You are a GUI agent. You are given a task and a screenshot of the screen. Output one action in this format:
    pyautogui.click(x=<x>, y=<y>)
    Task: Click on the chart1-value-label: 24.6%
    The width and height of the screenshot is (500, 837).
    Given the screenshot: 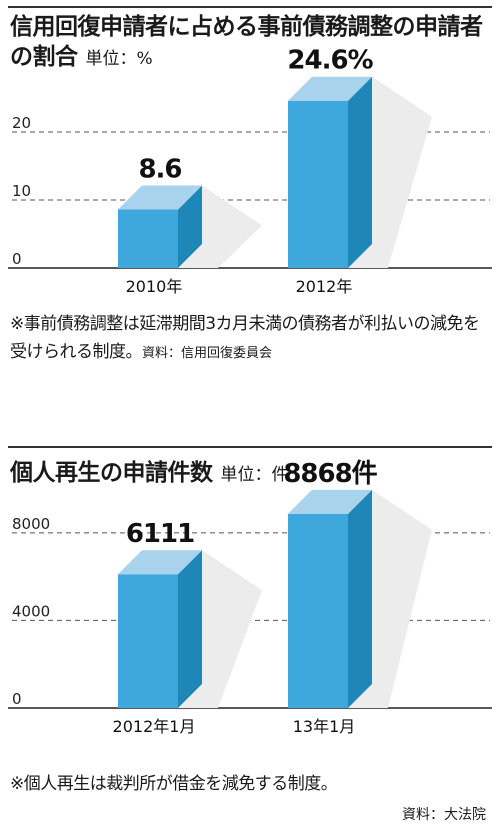 What is the action you would take?
    pyautogui.click(x=330, y=61)
    